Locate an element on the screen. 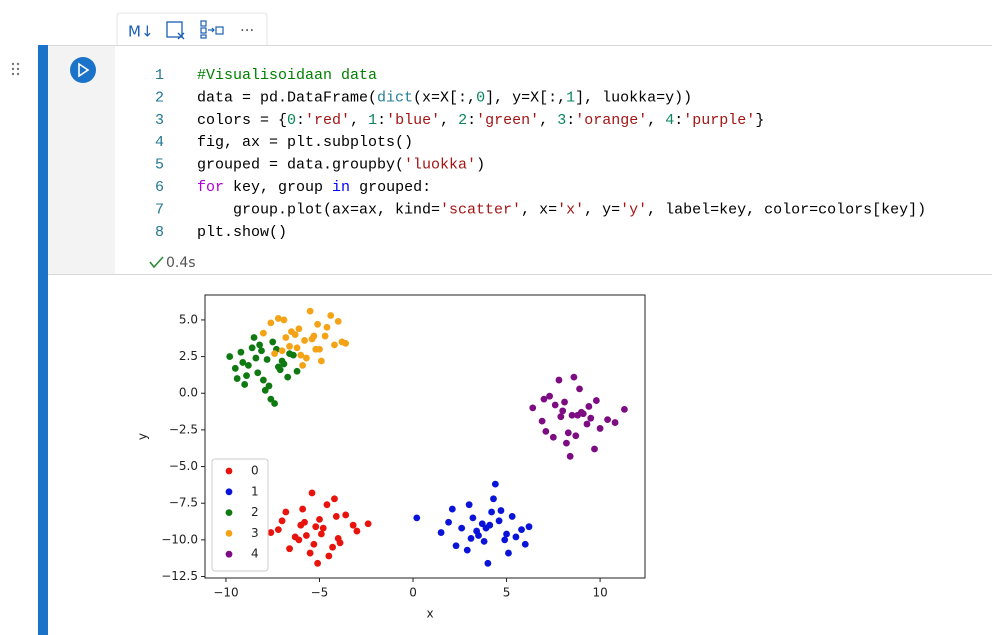 This screenshot has width=992, height=635. more-button: ··· is located at coordinates (247, 31).